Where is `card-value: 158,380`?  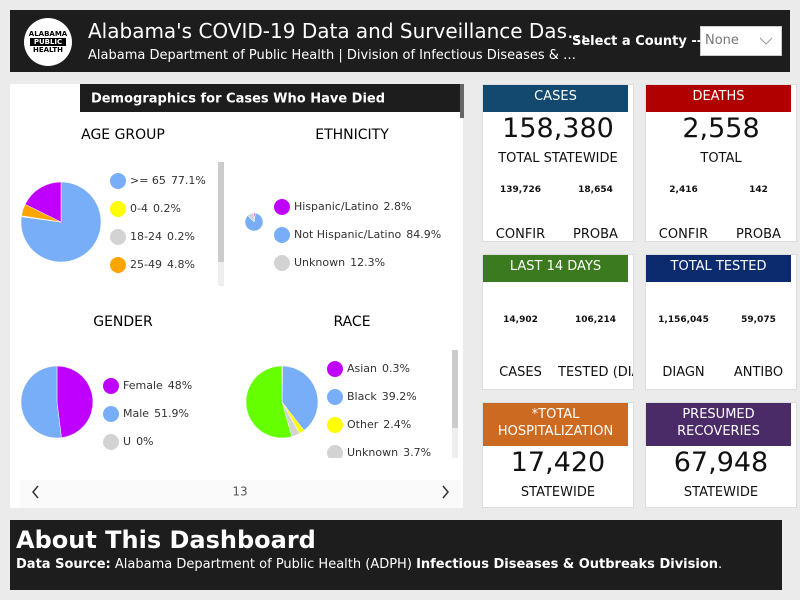
card-value: 158,380 is located at coordinates (558, 128).